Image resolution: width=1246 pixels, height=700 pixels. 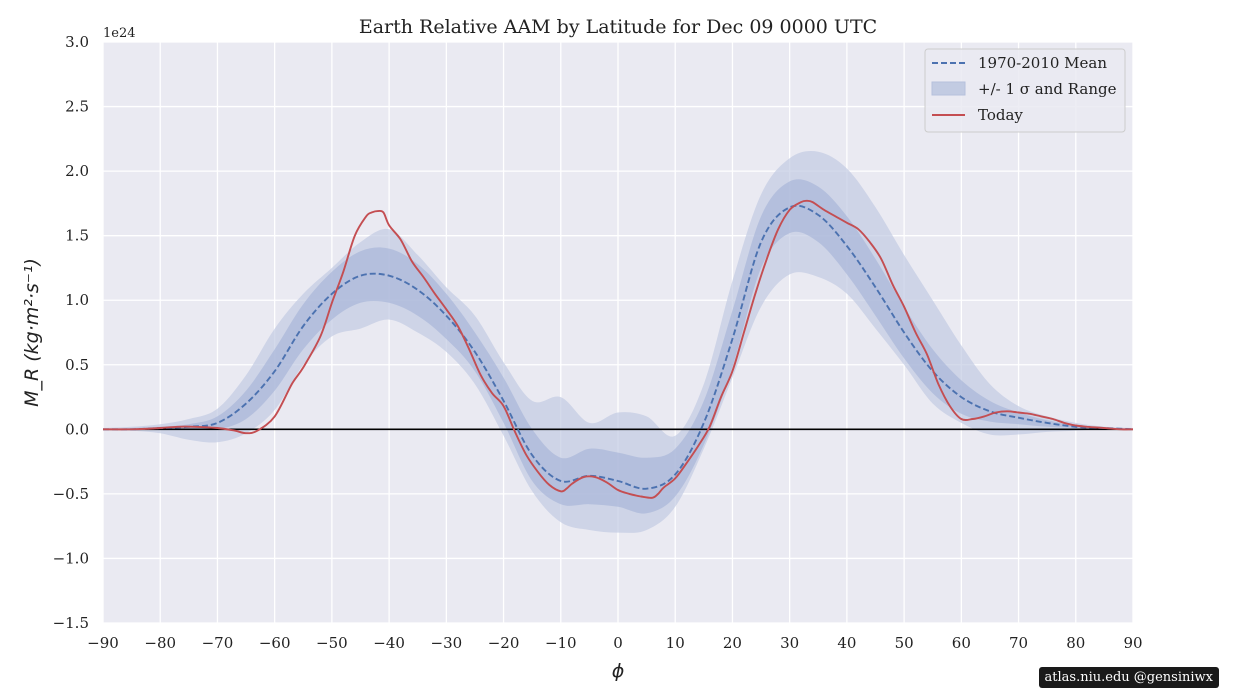 I want to click on x-tick-label: 90, so click(x=1132, y=643).